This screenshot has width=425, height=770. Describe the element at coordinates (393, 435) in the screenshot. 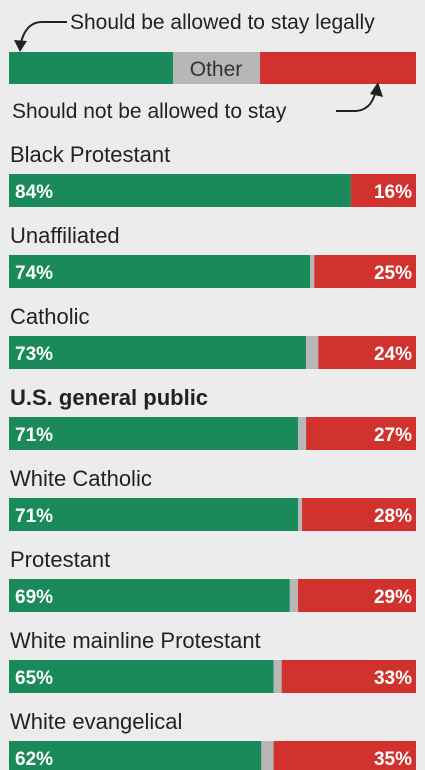

I see `value-label-not-stay: 27%` at that location.